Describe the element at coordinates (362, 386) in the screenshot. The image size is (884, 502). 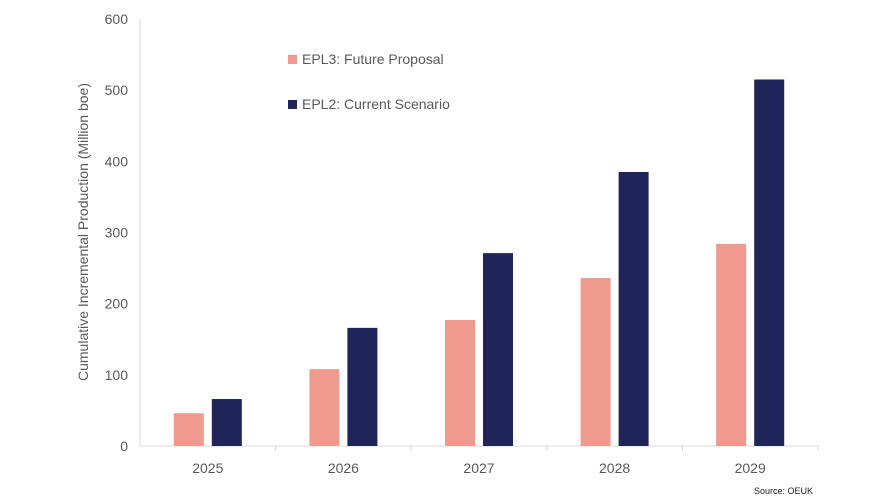
I see `bar-epl2-2026` at that location.